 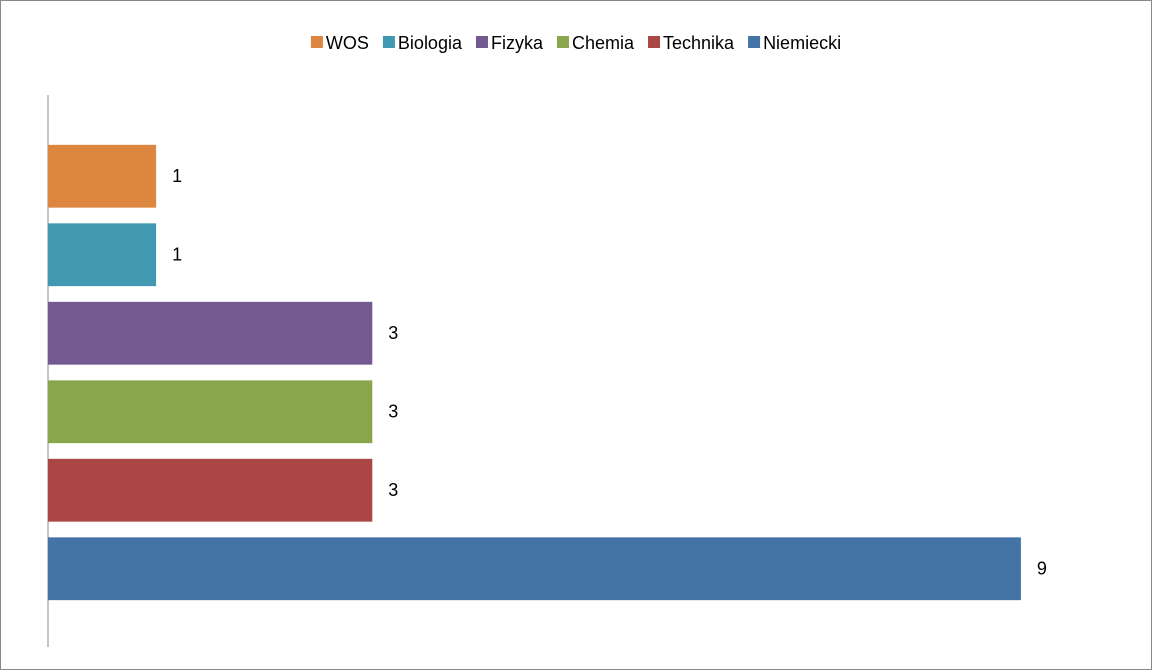 I want to click on legend: WOS Biologia Fizyka Chemia Technika Niemiecki, so click(x=575, y=43).